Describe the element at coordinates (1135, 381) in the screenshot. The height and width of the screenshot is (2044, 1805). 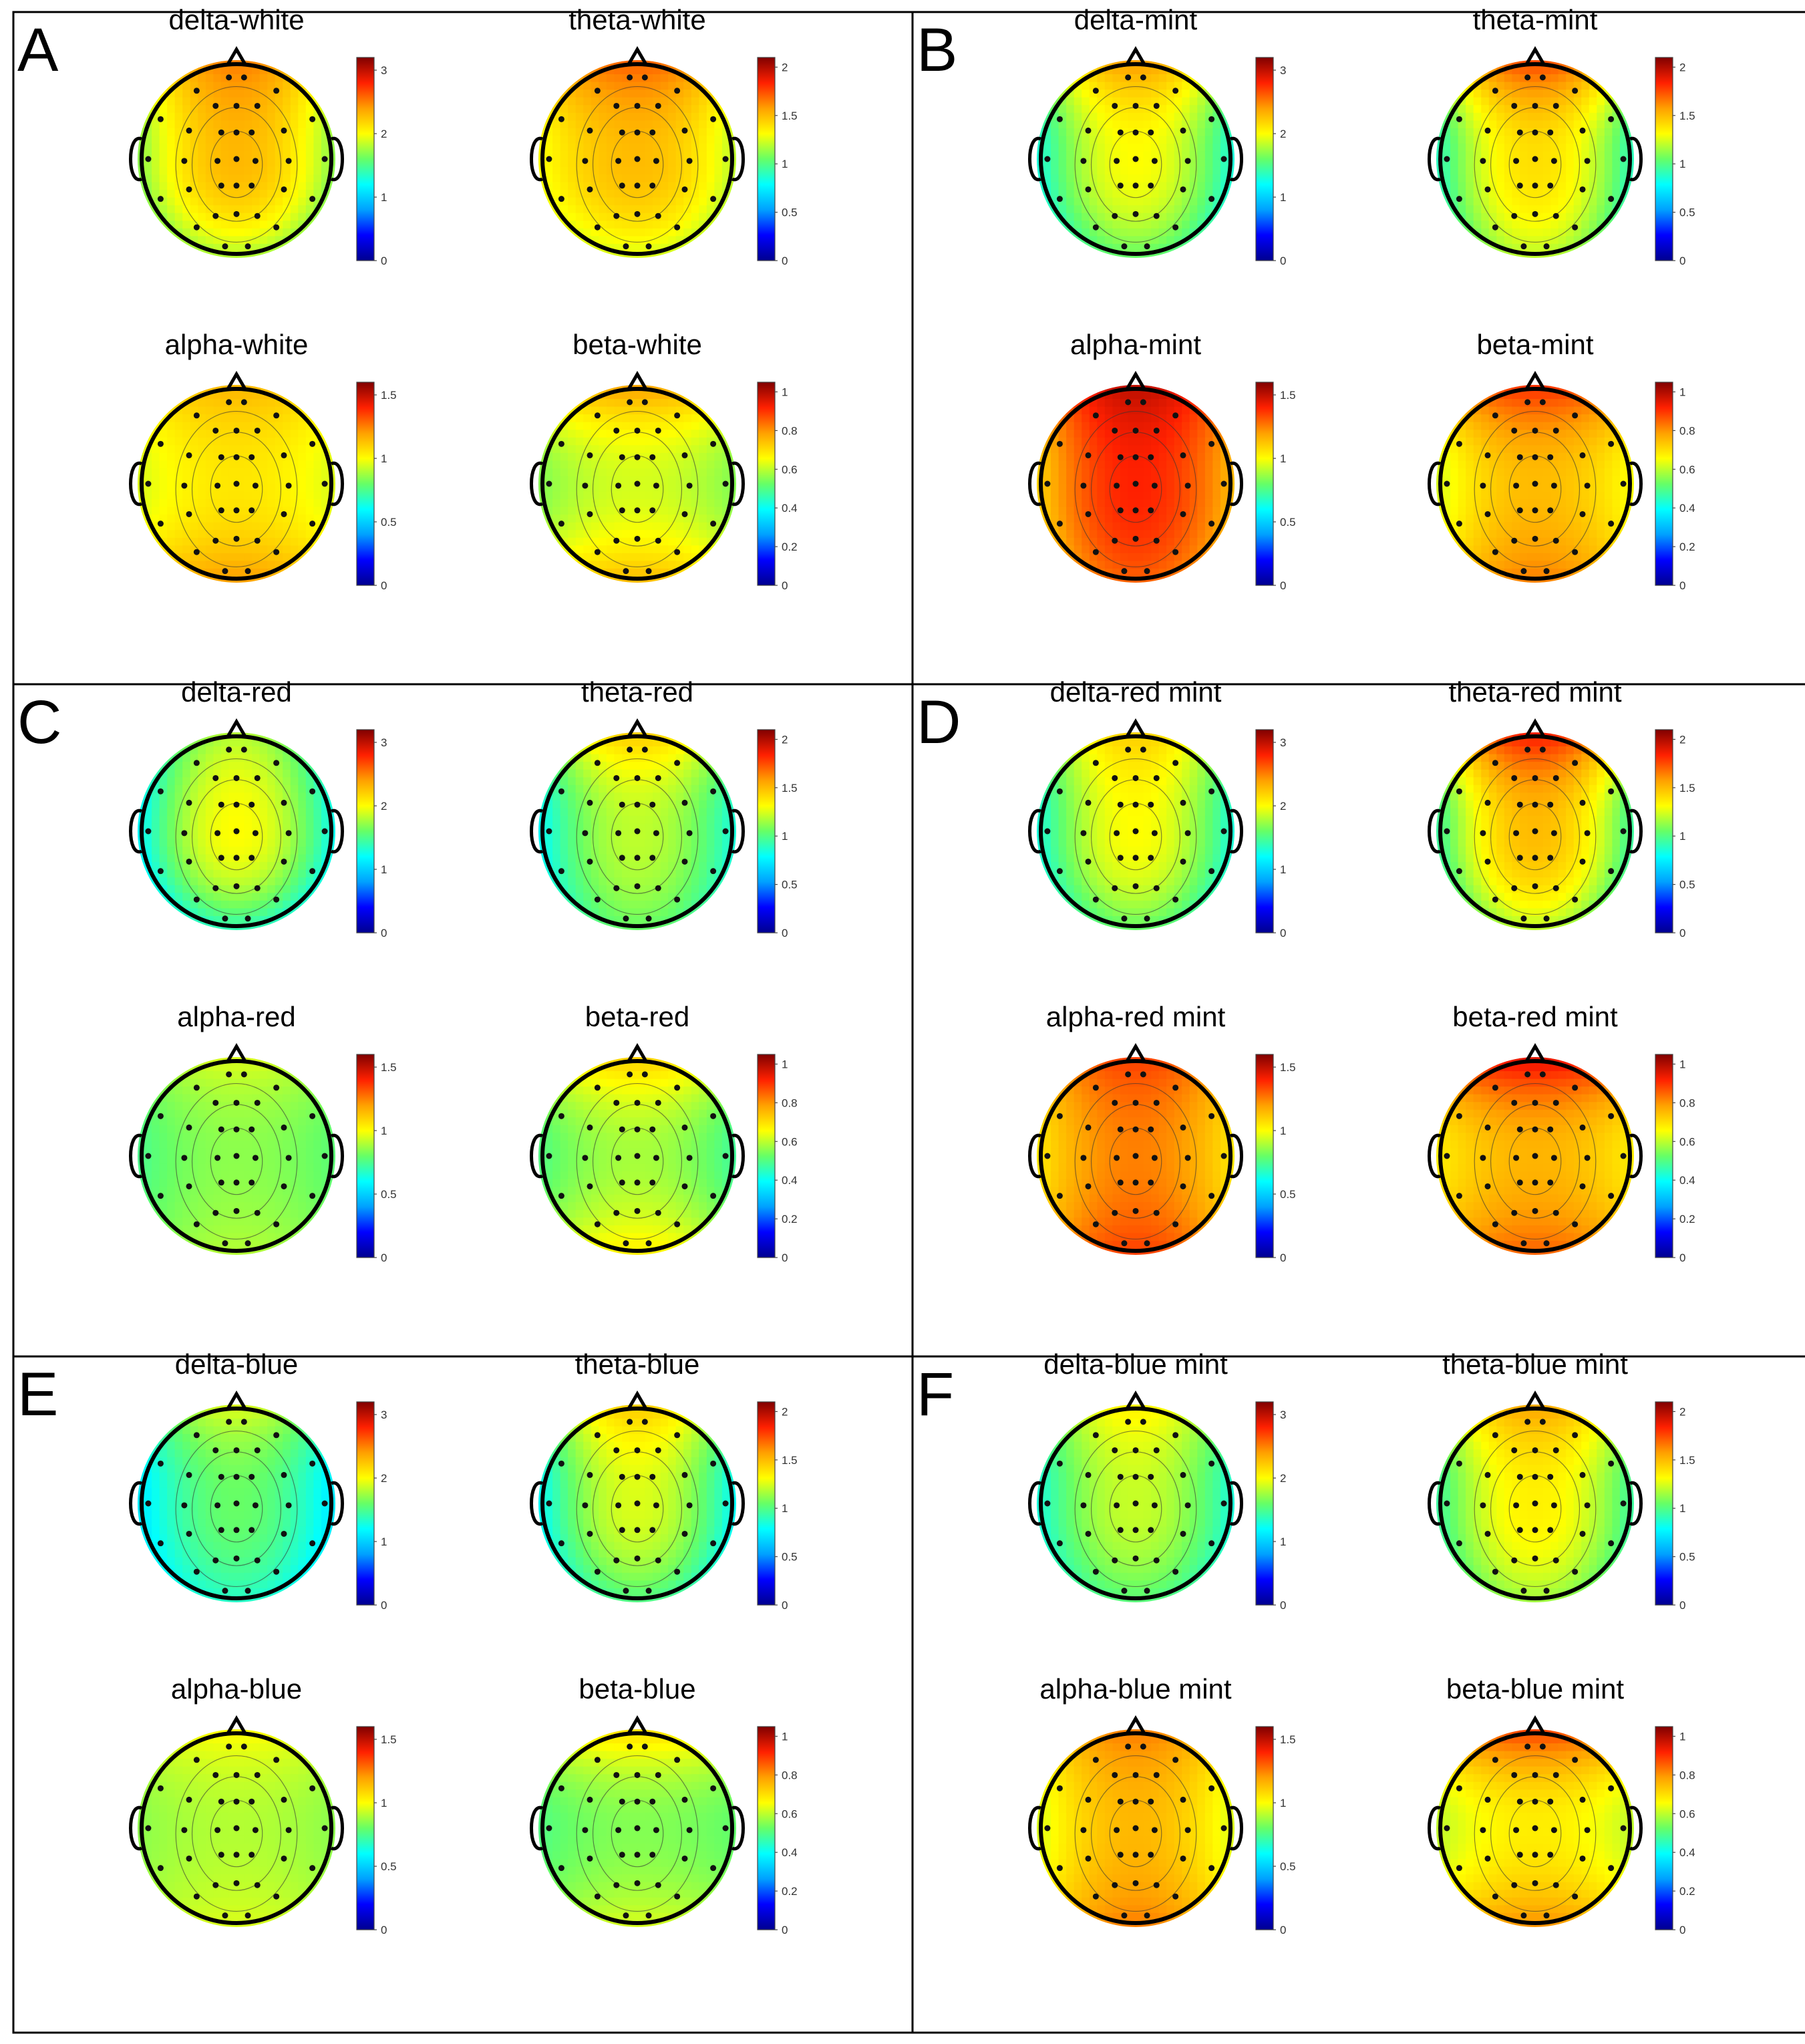
I see `nose-outline` at that location.